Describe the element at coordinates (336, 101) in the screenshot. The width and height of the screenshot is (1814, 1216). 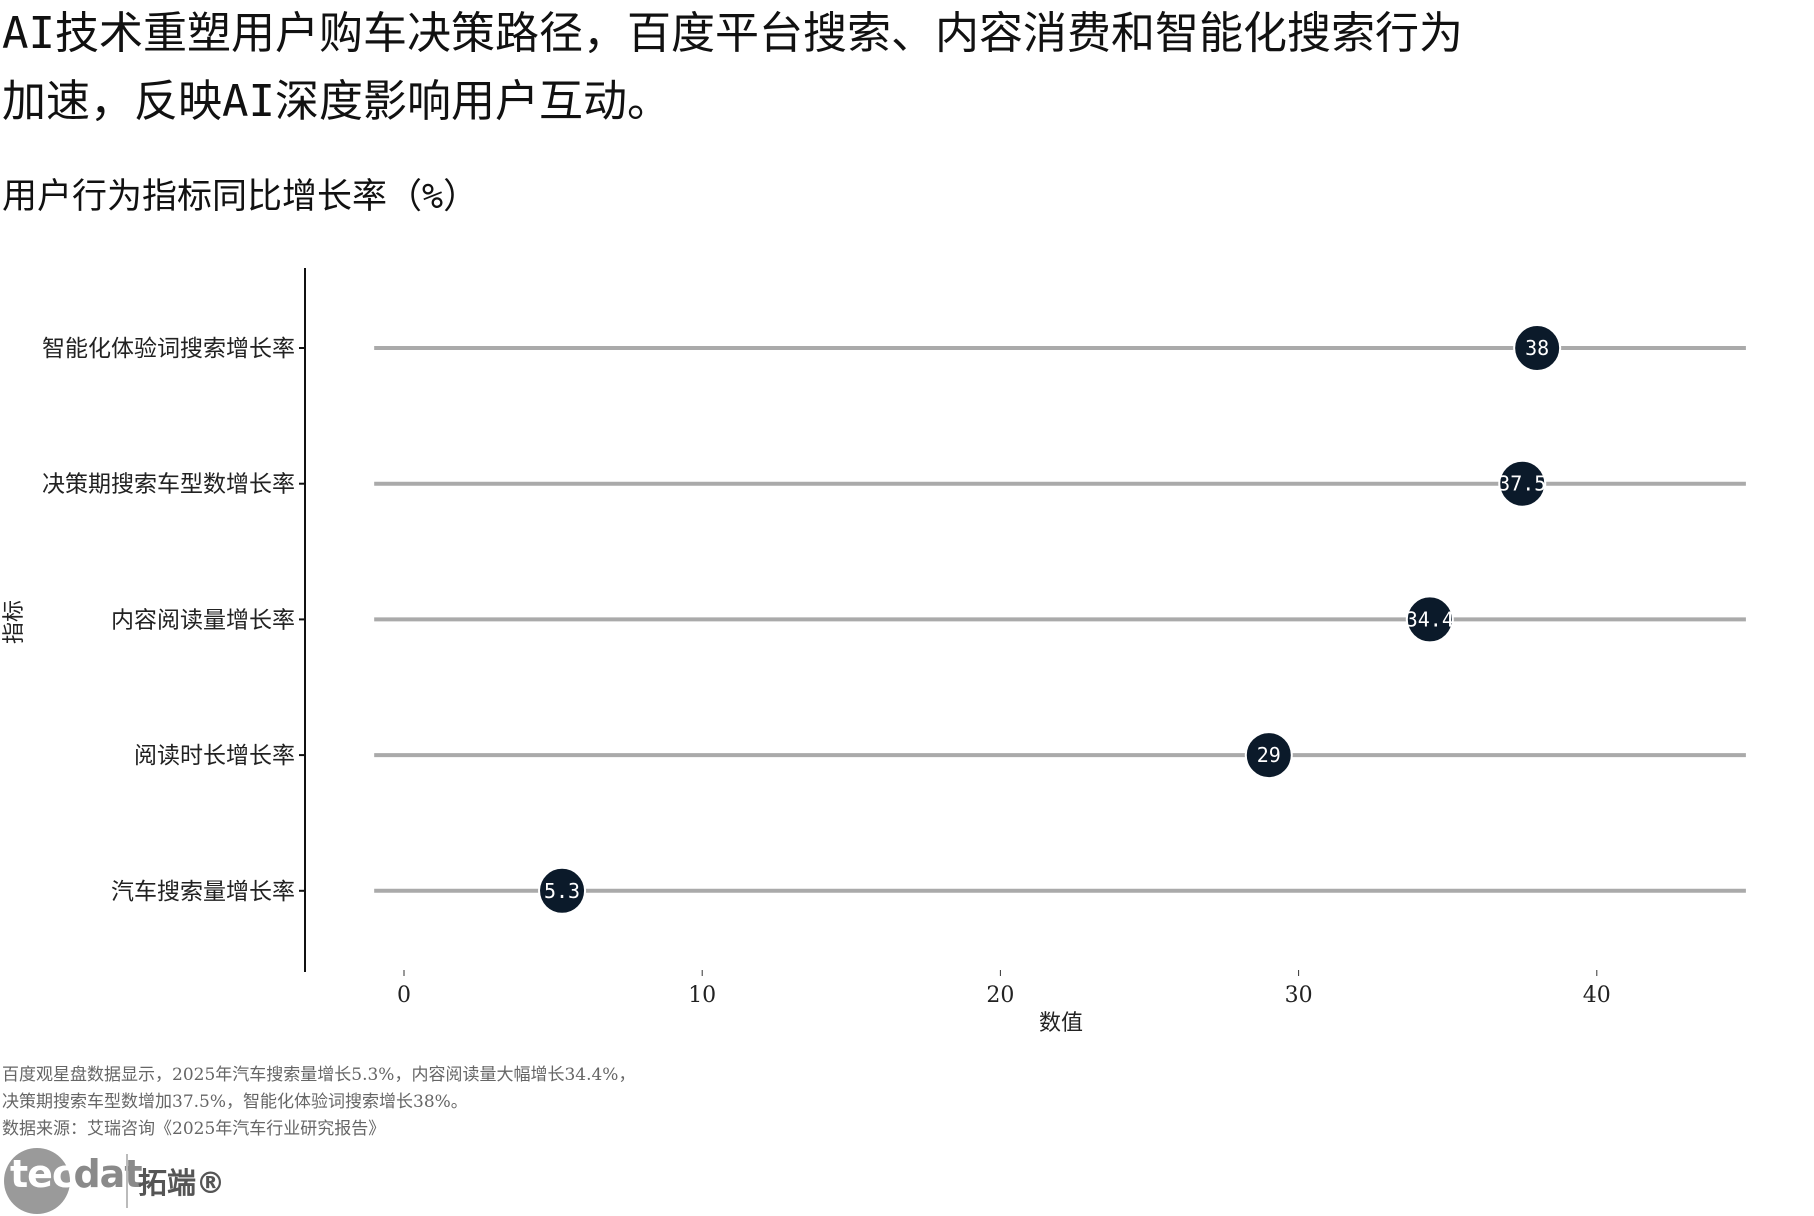
I see `headline-line-2: 加速，反映AI深度影响用户互动。` at that location.